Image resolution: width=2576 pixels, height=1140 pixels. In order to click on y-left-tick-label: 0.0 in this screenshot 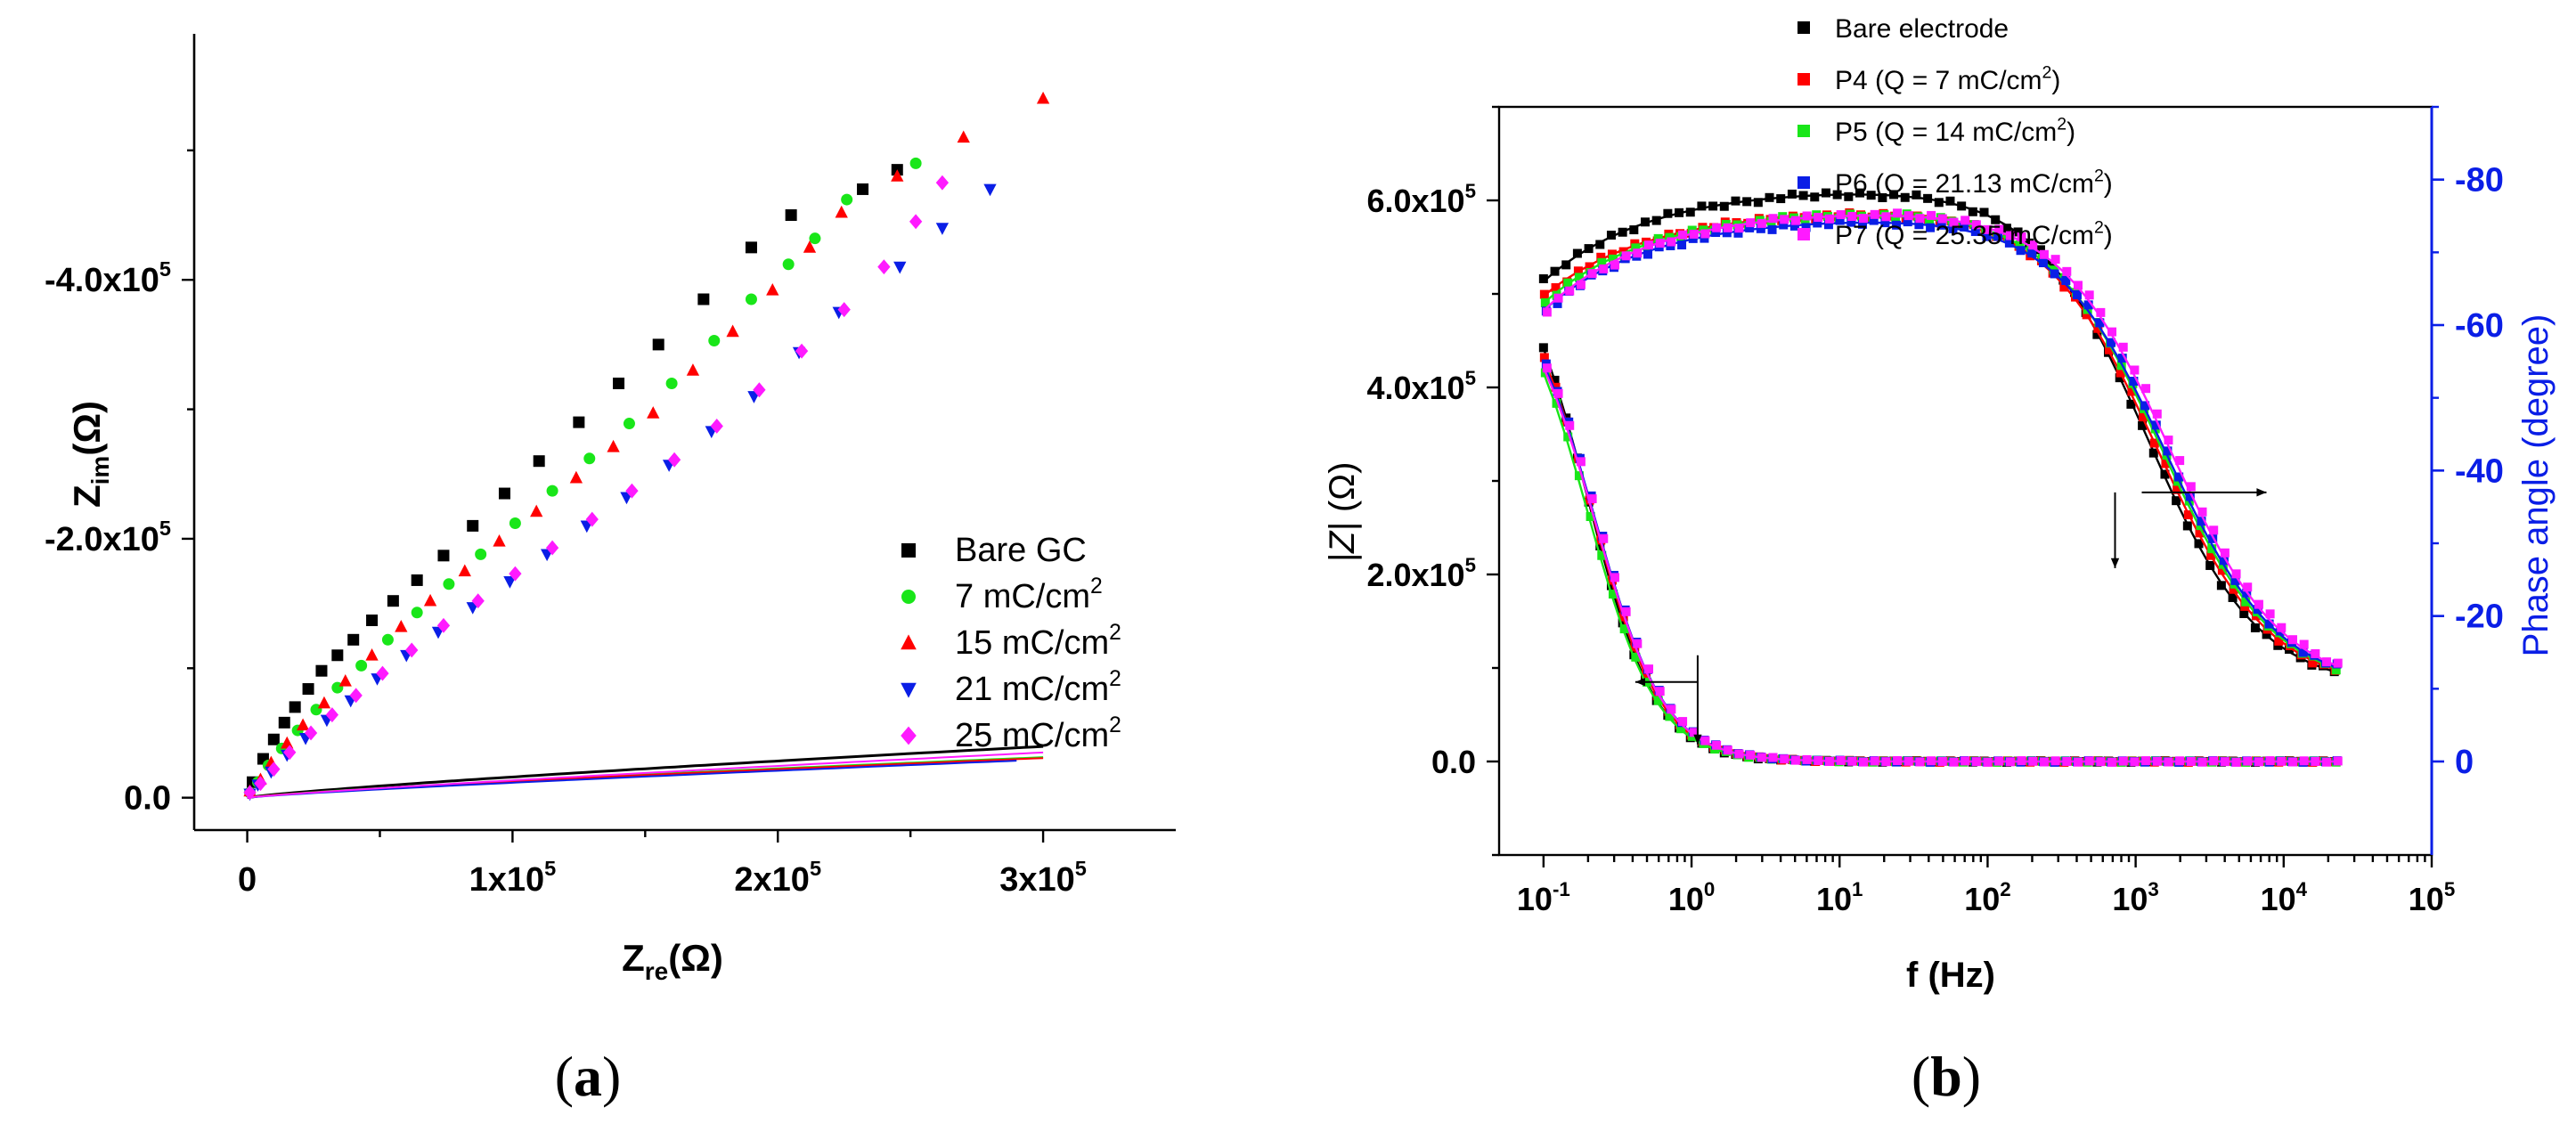, I will do `click(1454, 762)`.